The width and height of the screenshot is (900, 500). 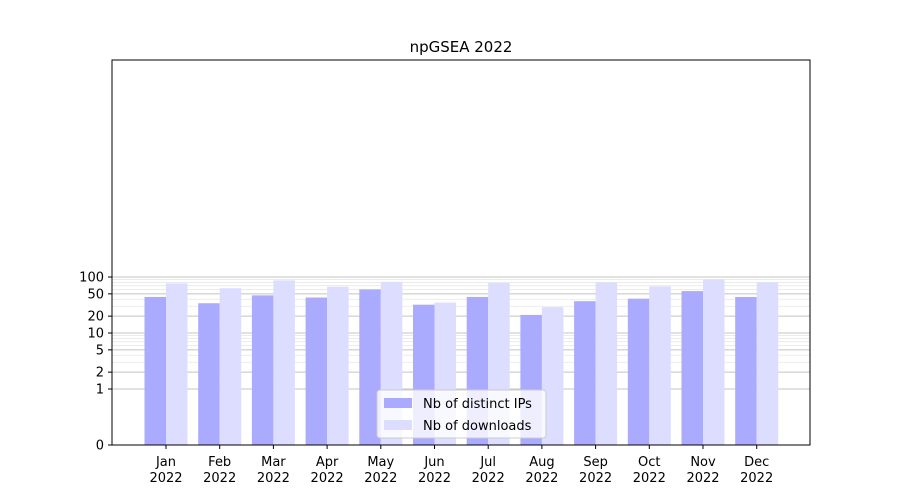 I want to click on bar-distinct-ips-sep, so click(x=585, y=373).